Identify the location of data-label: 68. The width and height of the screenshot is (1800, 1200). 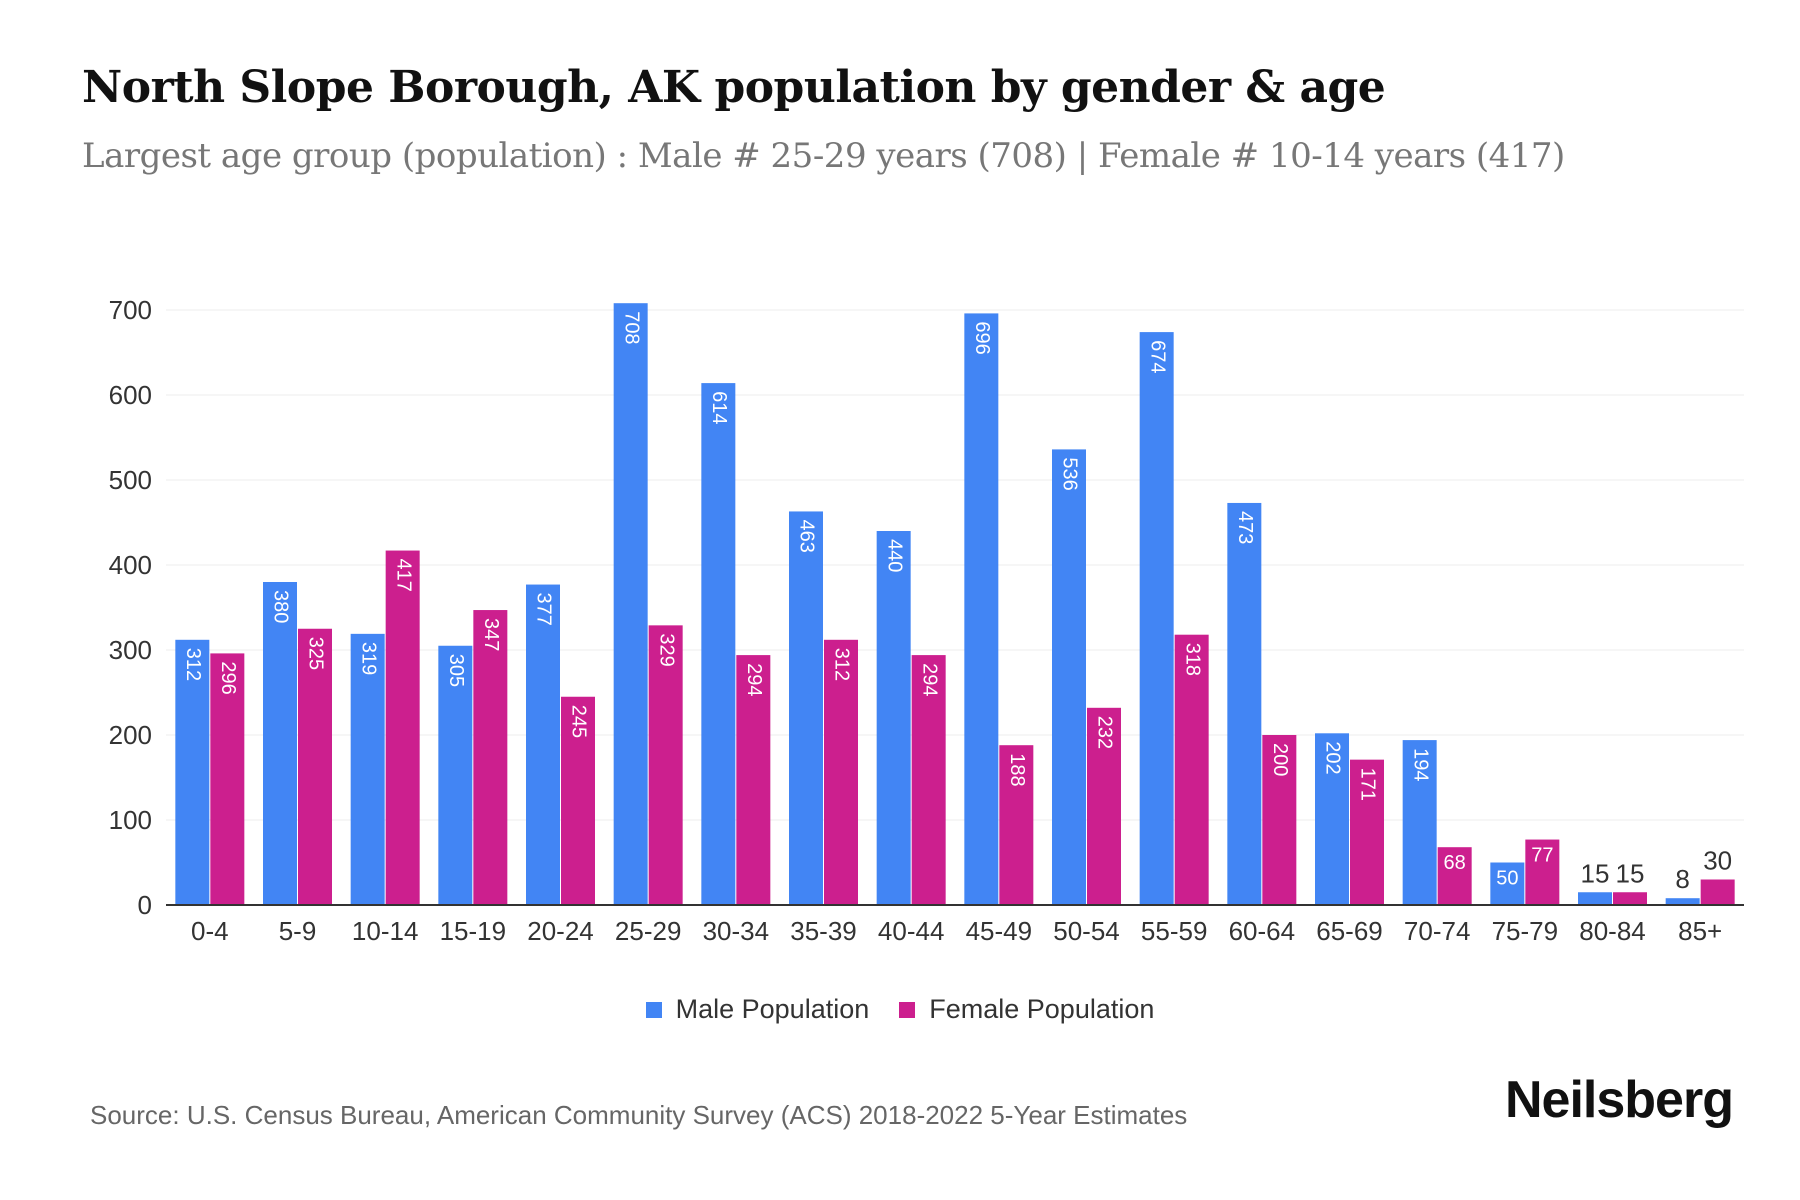
(1455, 863).